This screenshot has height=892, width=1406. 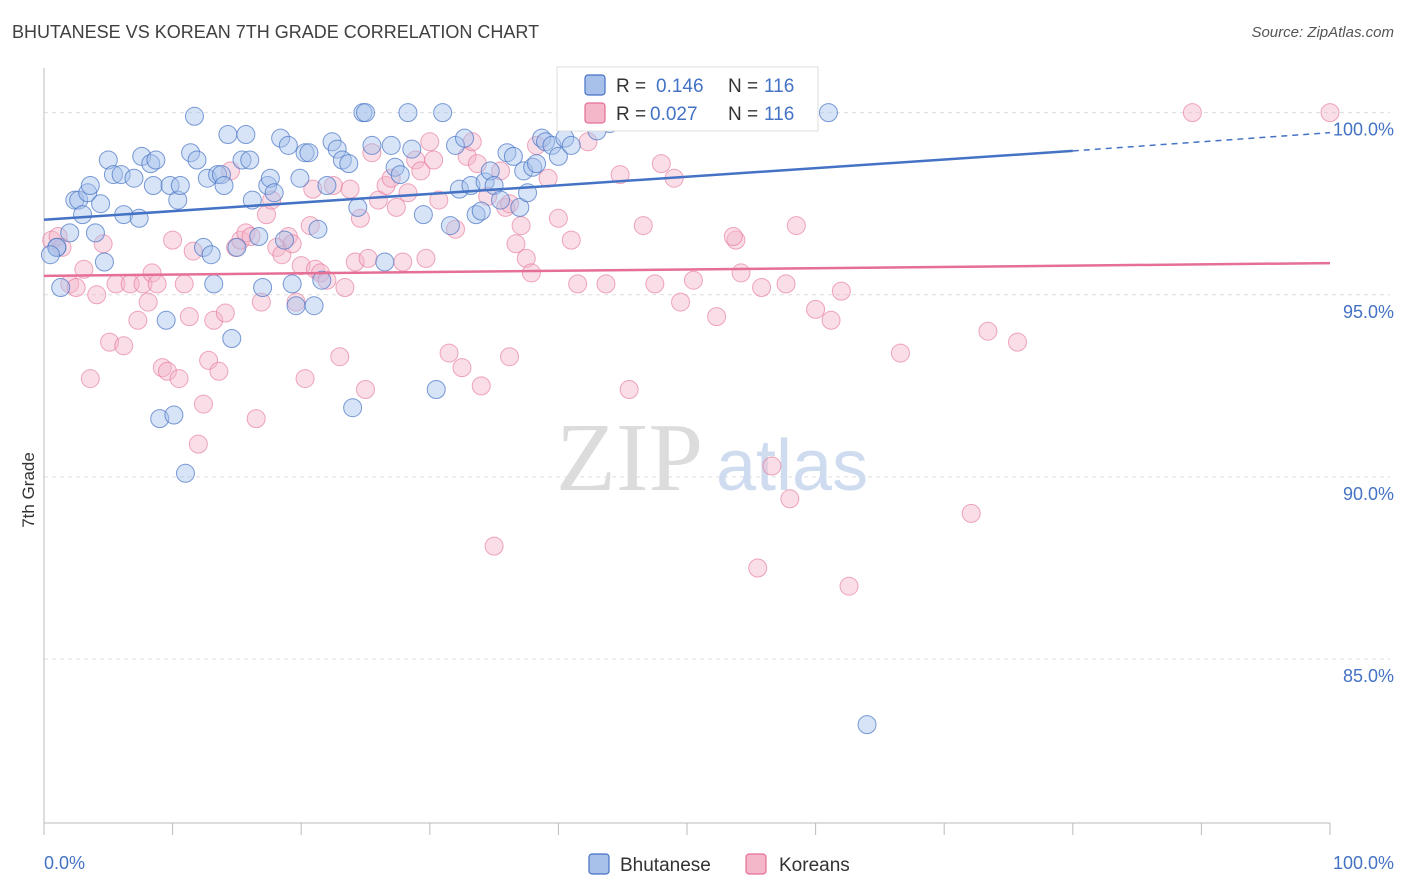 I want to click on legend-r-label-2: R =, so click(x=631, y=114).